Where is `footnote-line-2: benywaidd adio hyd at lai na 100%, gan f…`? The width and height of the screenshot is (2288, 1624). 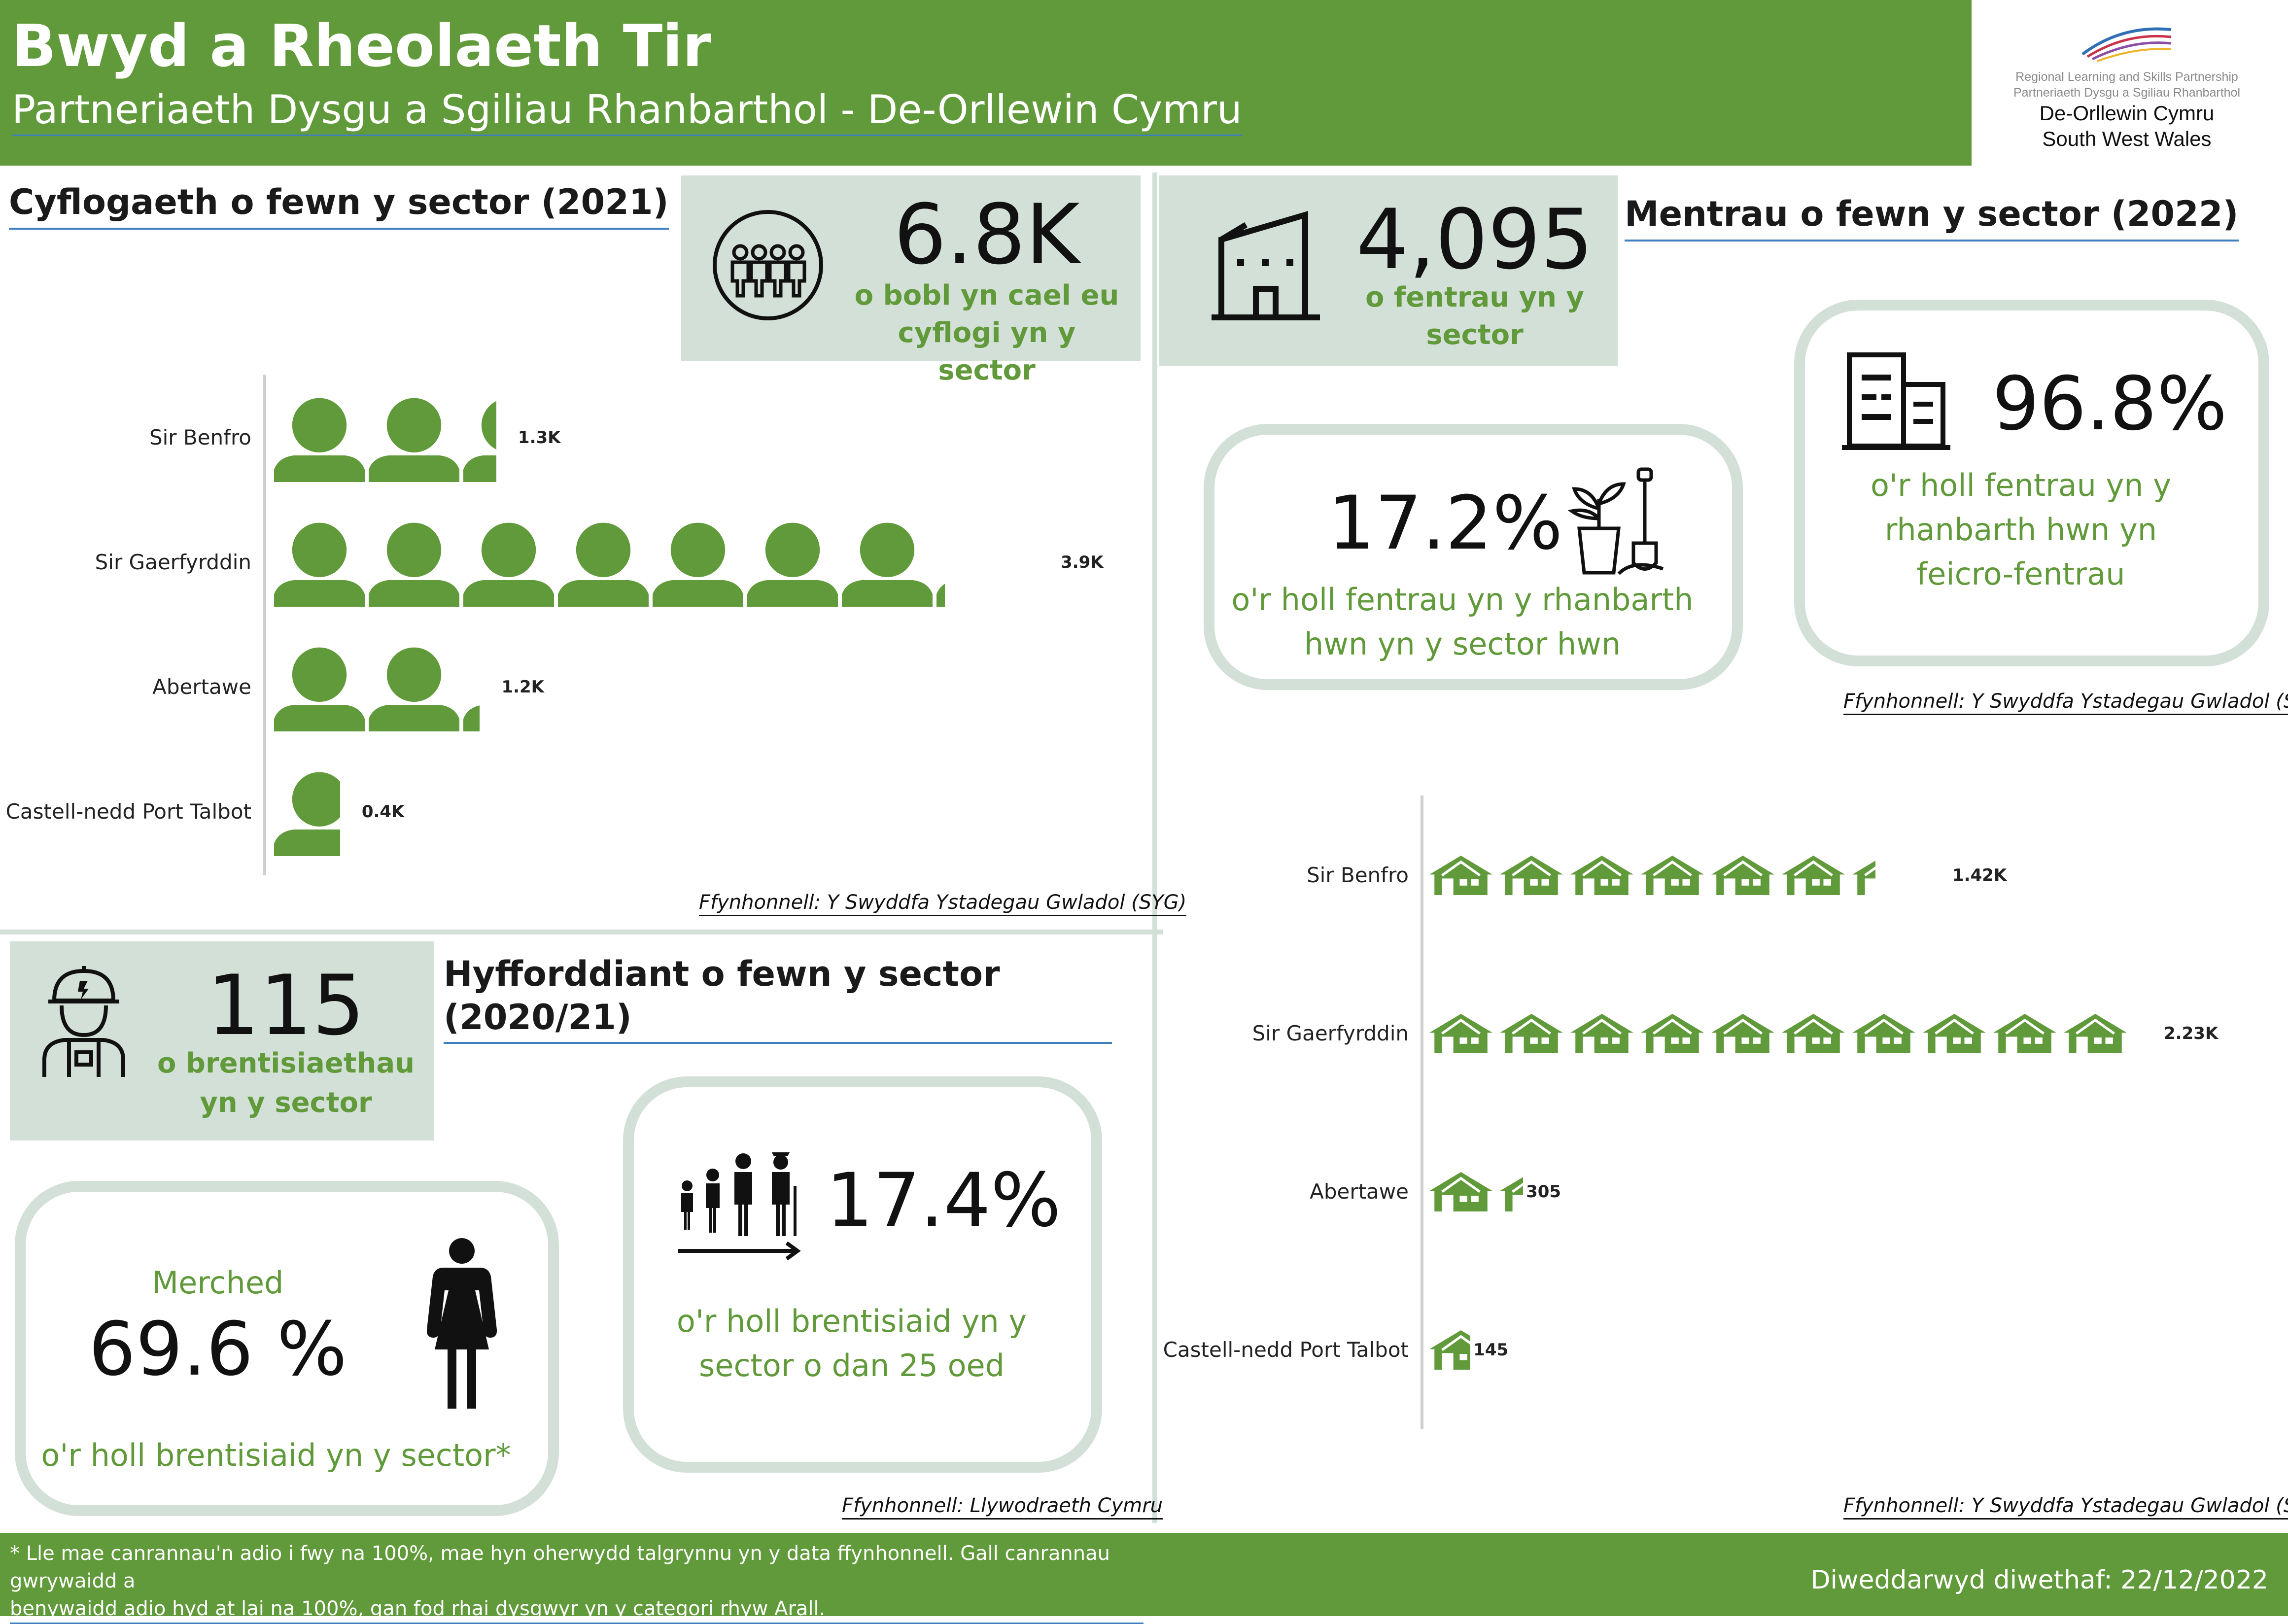
footnote-line-2: benywaidd adio hyd at lai na 100%, gan f… is located at coordinates (418, 1609).